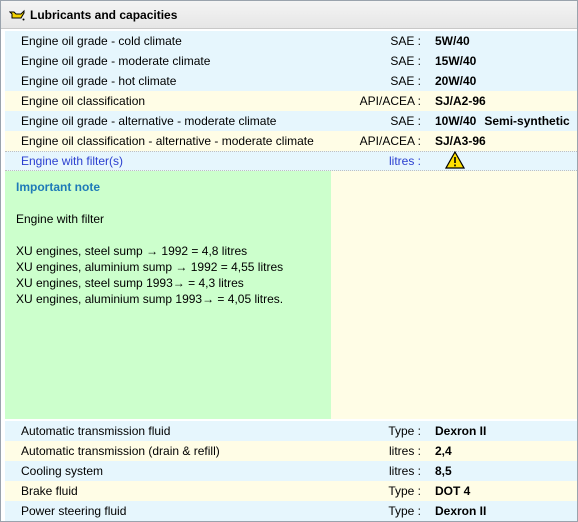 This screenshot has width=578, height=522. I want to click on warning-icon, so click(455, 161).